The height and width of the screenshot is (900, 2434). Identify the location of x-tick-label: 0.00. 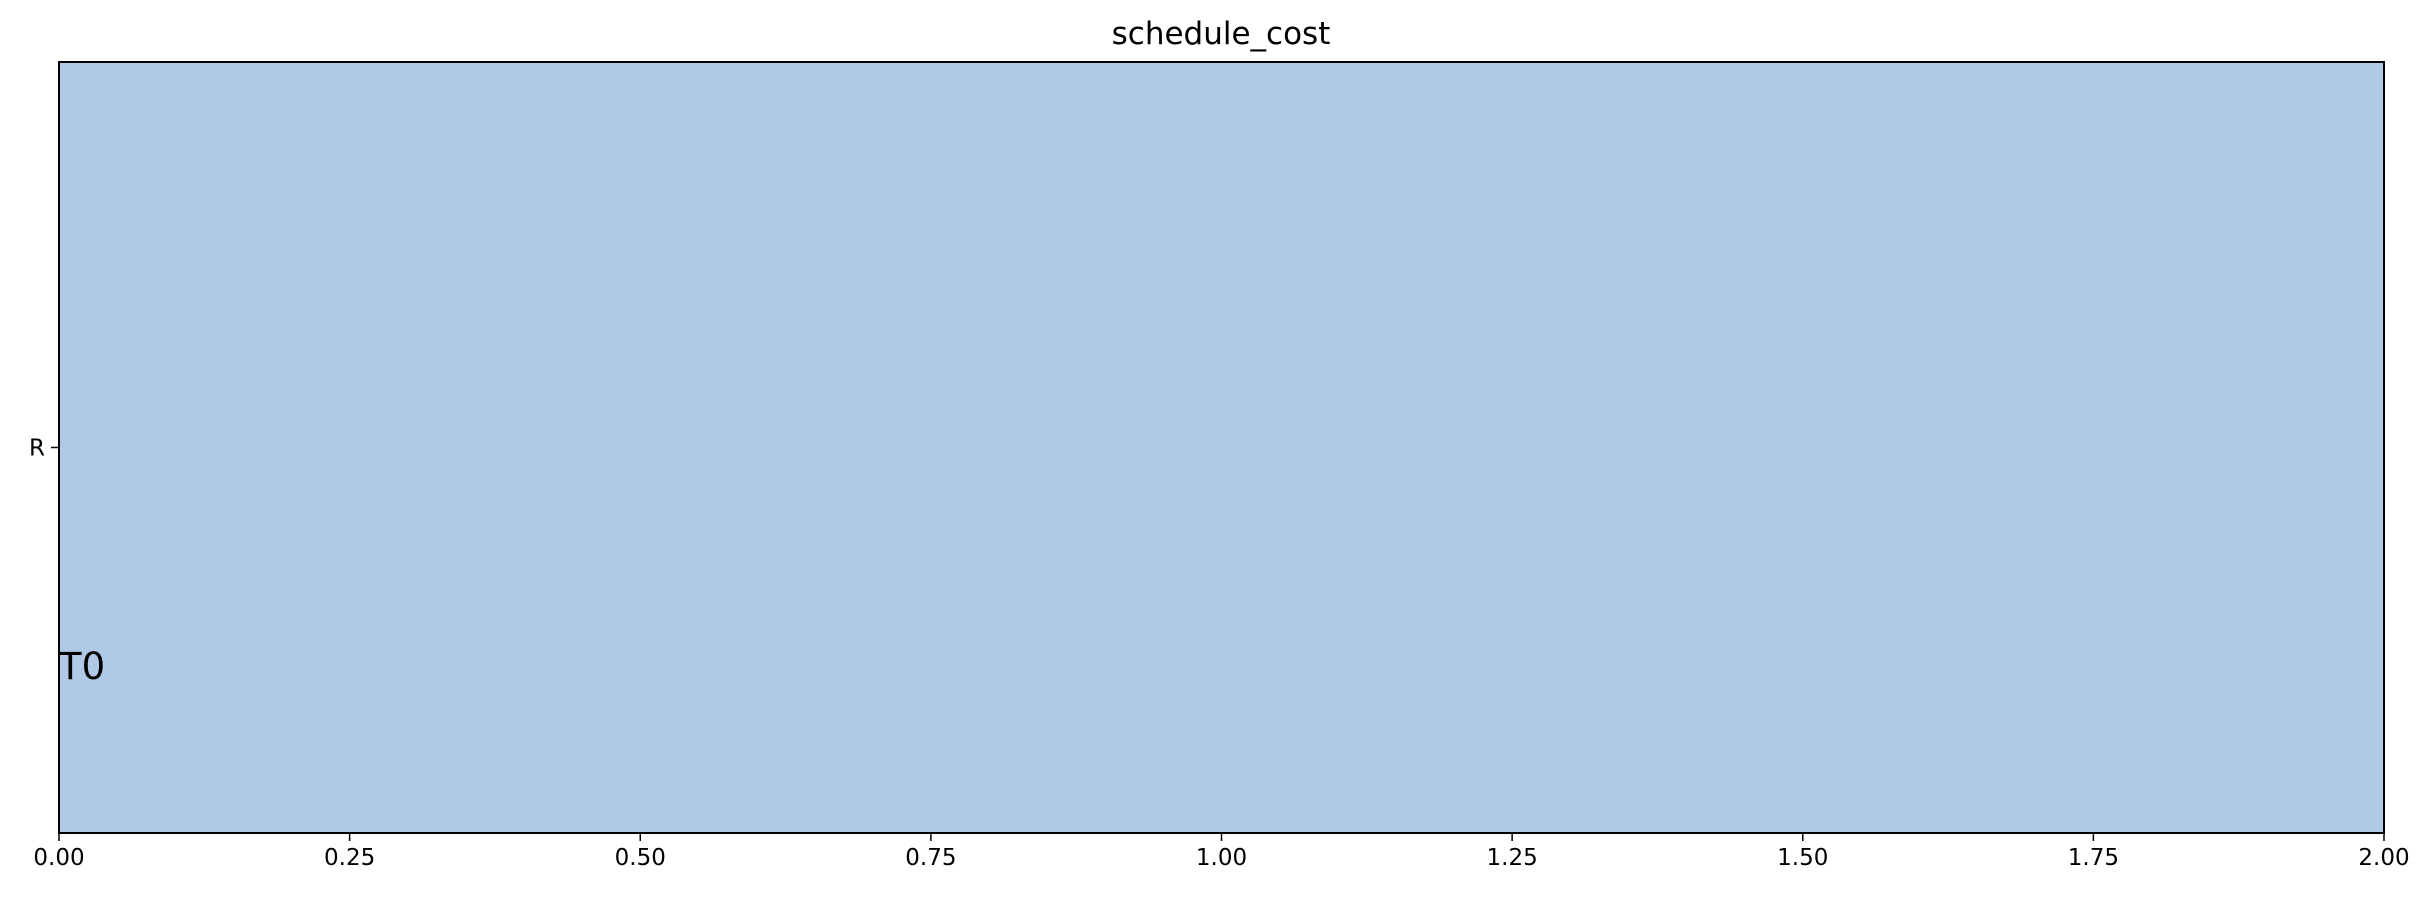
(58, 858).